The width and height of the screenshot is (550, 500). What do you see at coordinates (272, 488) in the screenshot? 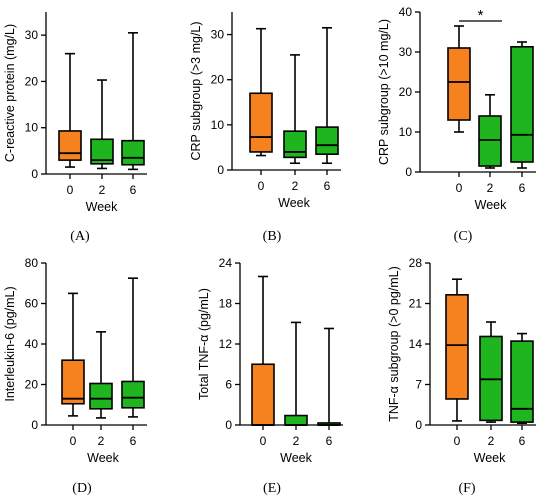
I see `panel-label: (E)` at bounding box center [272, 488].